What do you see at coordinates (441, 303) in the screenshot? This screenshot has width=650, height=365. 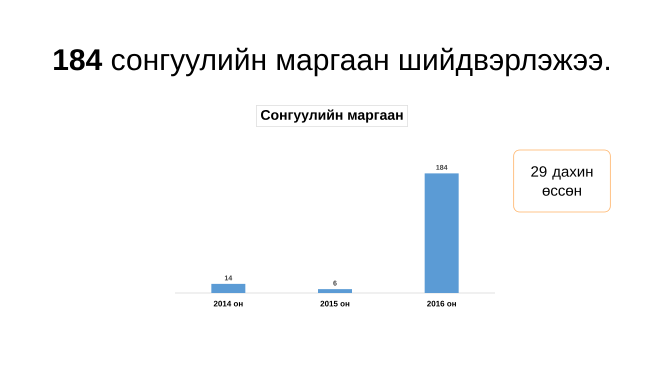 I see `x-tick-label: 2016 он` at bounding box center [441, 303].